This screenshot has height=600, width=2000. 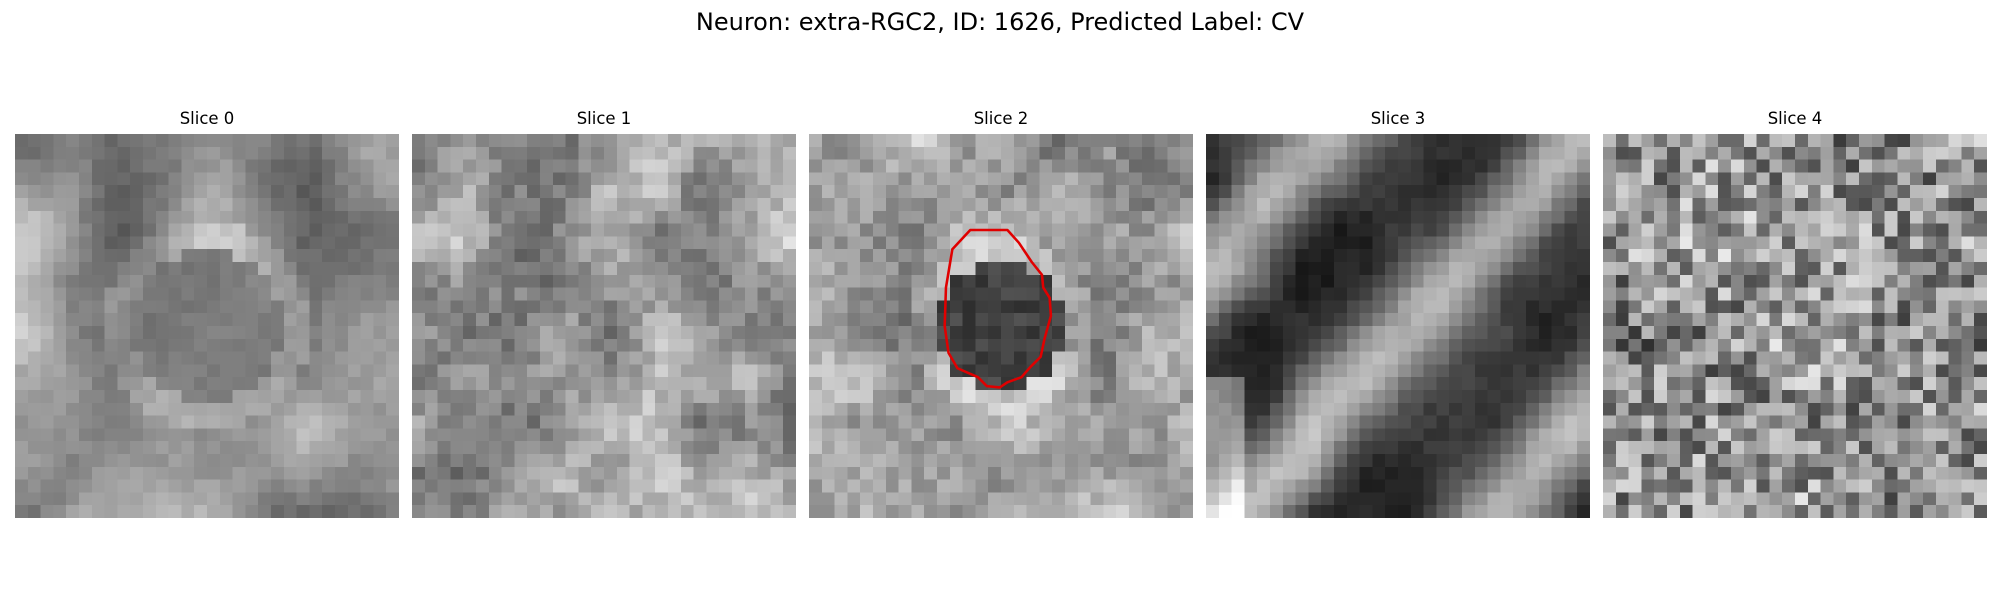 What do you see at coordinates (207, 118) in the screenshot?
I see `slice-title-0: Slice 0` at bounding box center [207, 118].